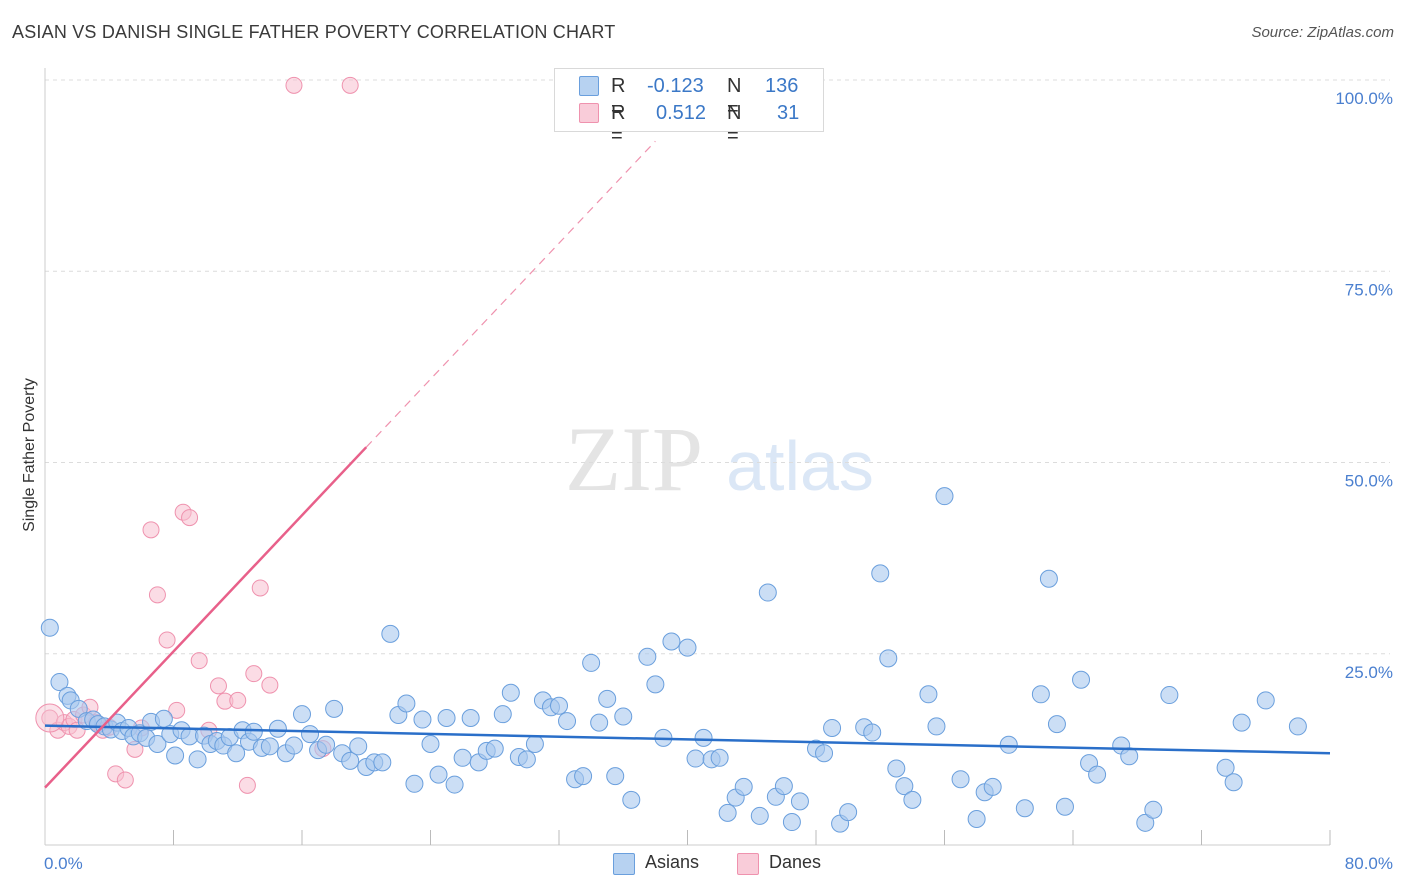 This screenshot has height=892, width=1406. I want to click on danes-trend-line, so click(206, 617).